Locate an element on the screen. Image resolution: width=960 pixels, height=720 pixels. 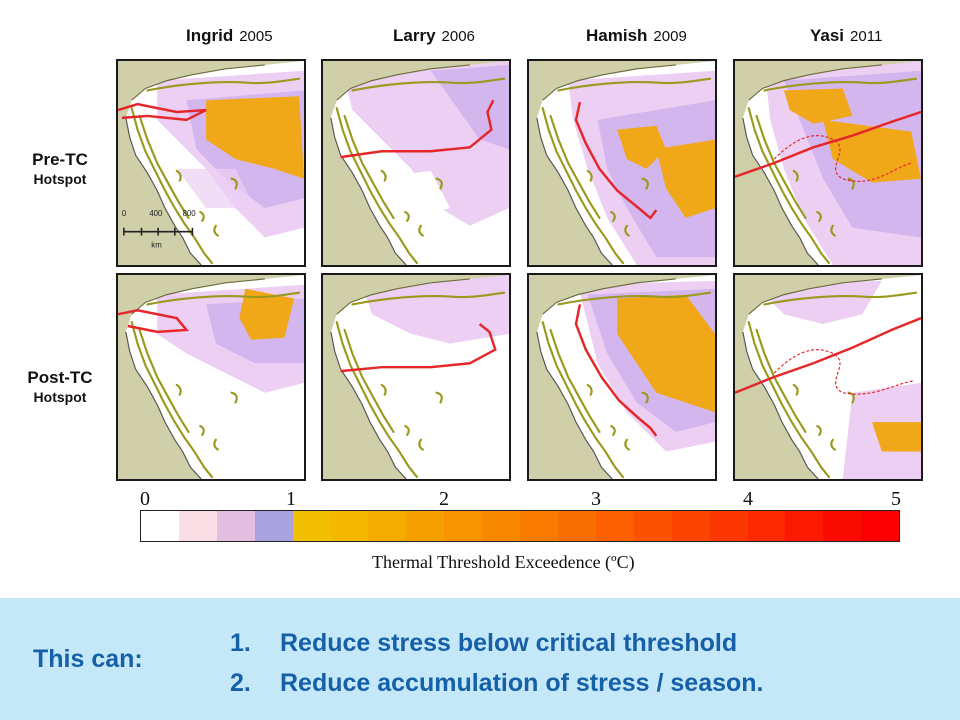
row-title: Pre-TC is located at coordinates (60, 159).